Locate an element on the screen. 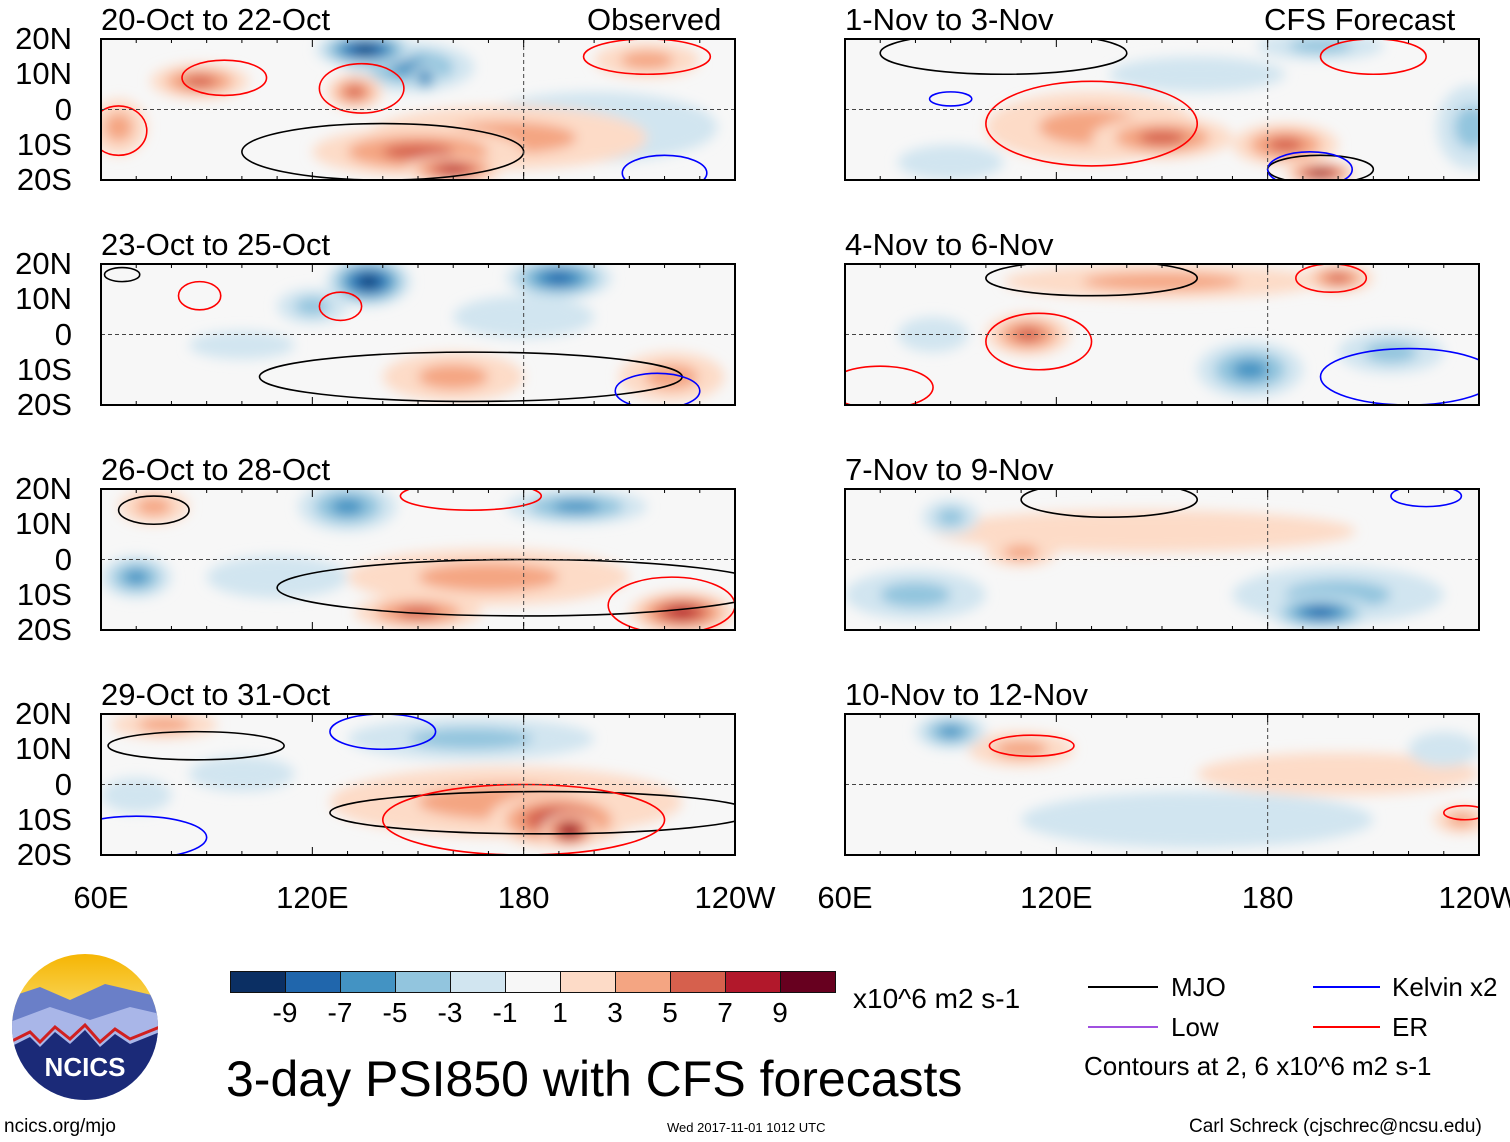 Image resolution: width=1510 pixels, height=1142 pixels. colorbar-tick-label: 9 is located at coordinates (780, 1012).